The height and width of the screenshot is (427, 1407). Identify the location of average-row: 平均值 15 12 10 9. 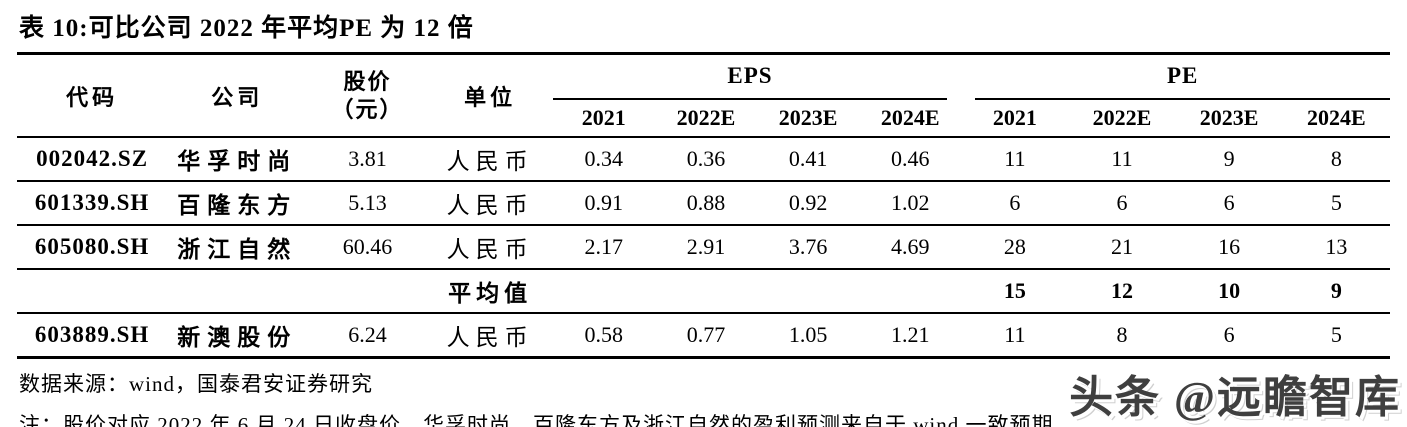
(703, 291).